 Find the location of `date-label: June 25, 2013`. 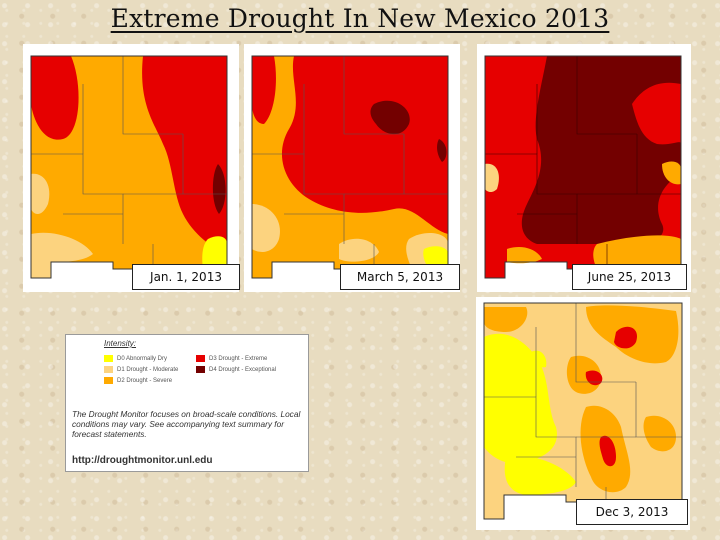

date-label: June 25, 2013 is located at coordinates (629, 277).